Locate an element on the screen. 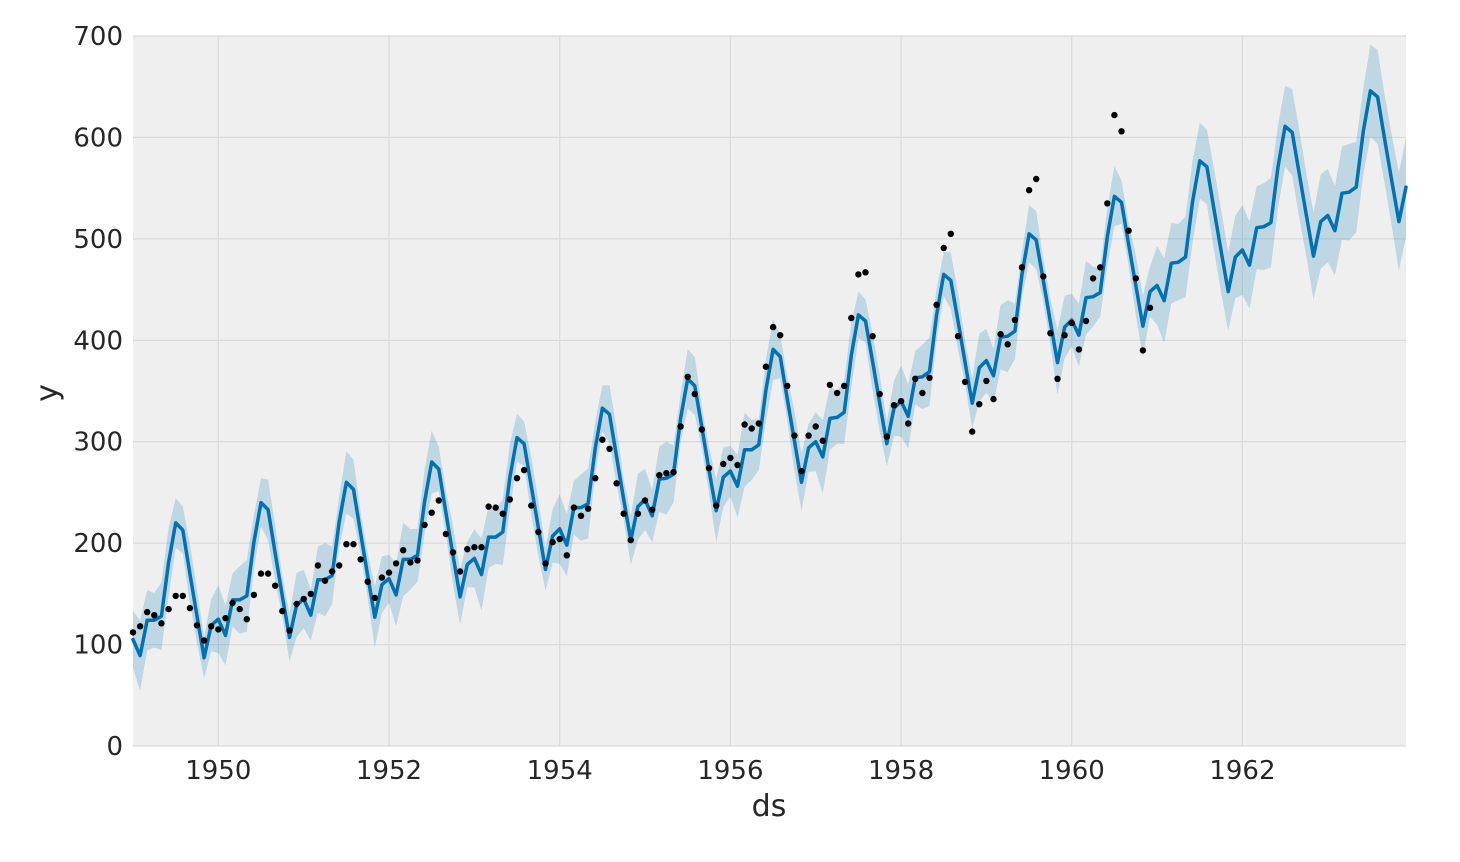 This screenshot has height=862, width=1460. x-tick-labels: 1950 1952 1954 1956 1958 1960 1962 is located at coordinates (730, 771).